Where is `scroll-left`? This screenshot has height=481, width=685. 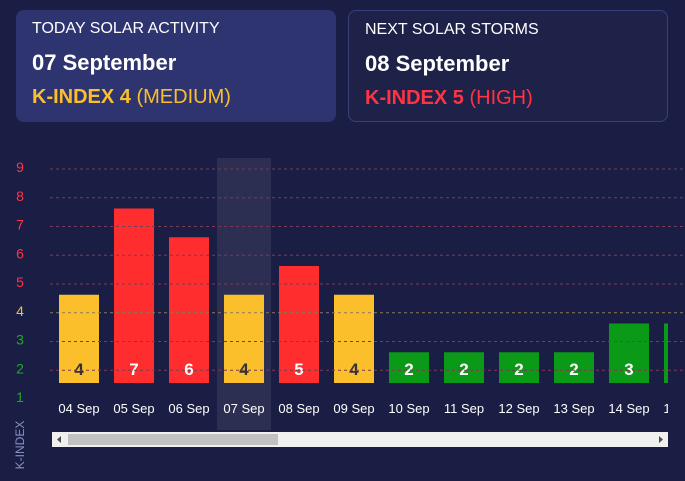
scroll-left is located at coordinates (59, 439).